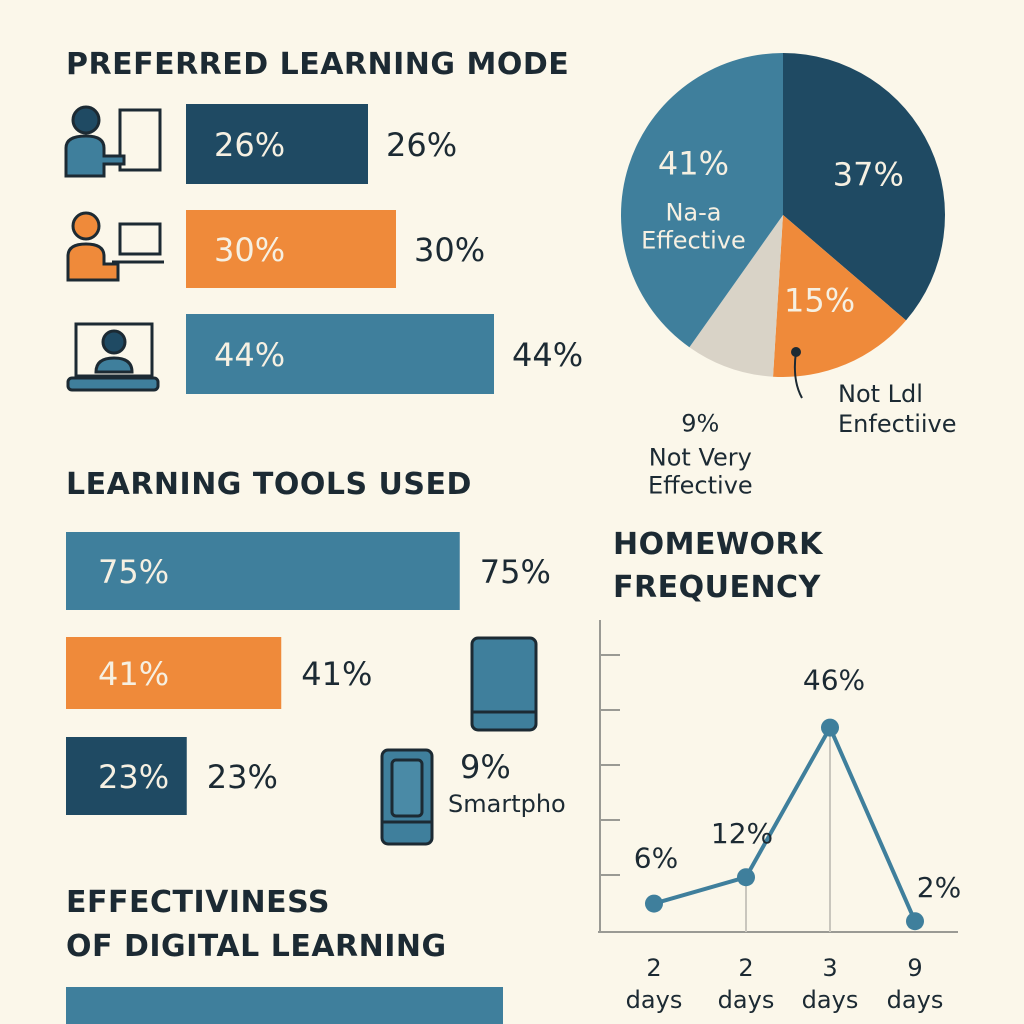 The height and width of the screenshot is (1024, 1024). What do you see at coordinates (249, 355) in the screenshot?
I see `bar-label: 44%` at bounding box center [249, 355].